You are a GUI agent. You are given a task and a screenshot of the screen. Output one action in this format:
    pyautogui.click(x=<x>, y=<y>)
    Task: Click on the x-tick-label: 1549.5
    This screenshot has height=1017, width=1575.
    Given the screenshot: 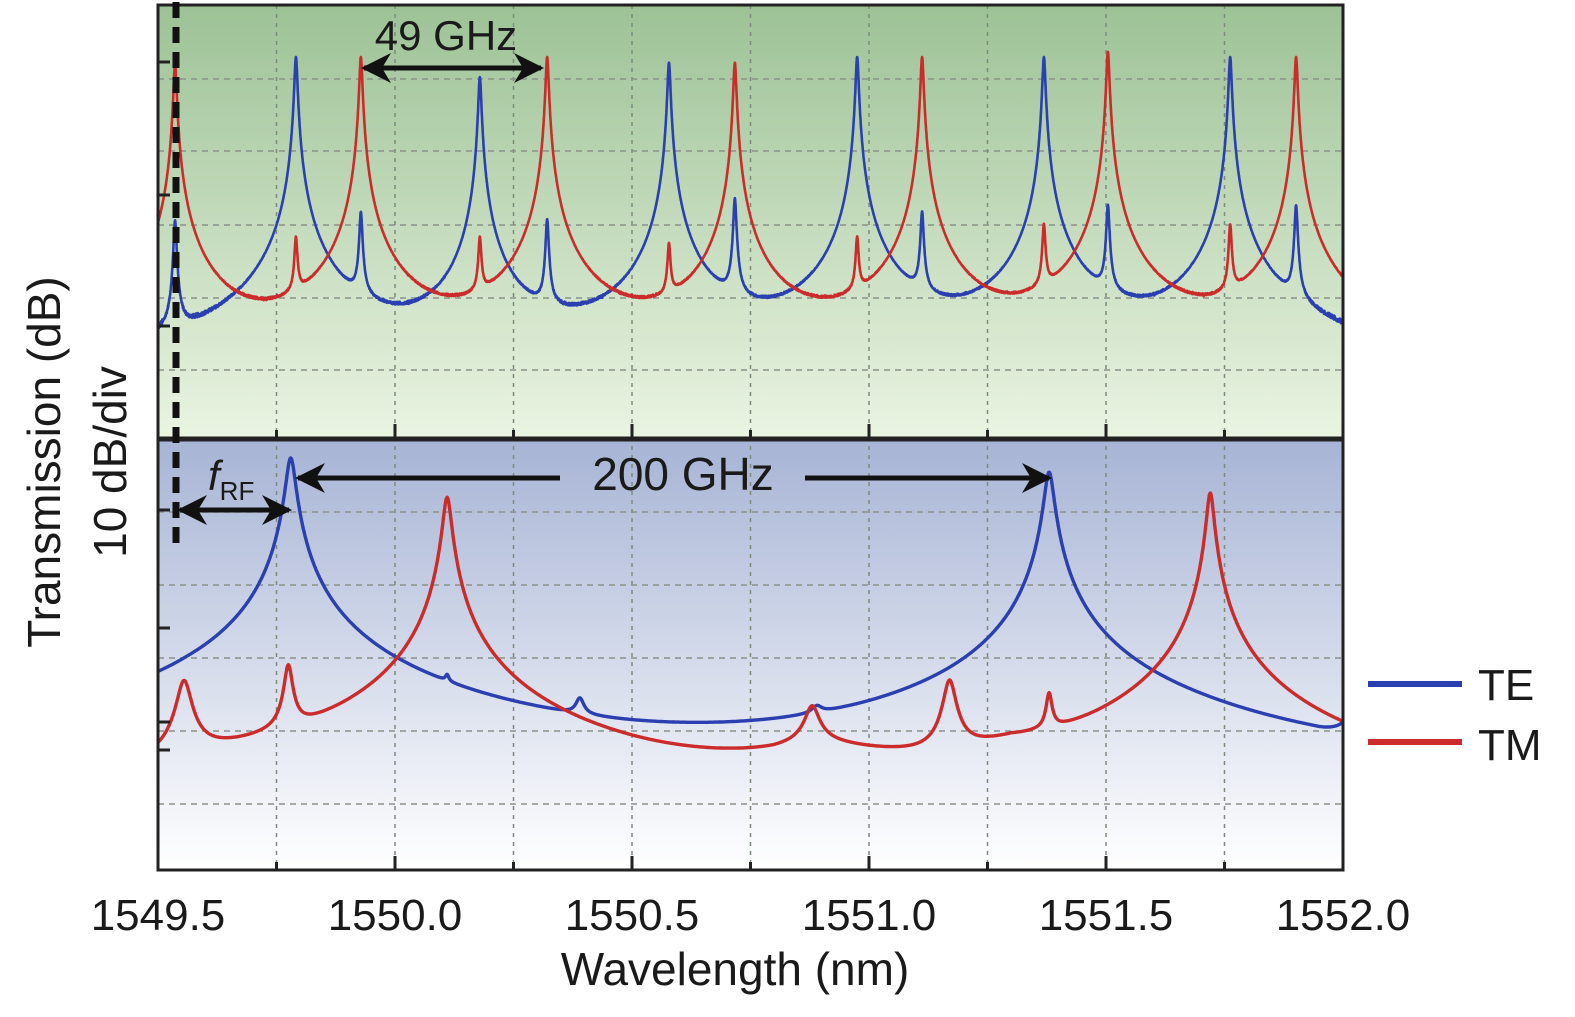 What is the action you would take?
    pyautogui.click(x=158, y=915)
    